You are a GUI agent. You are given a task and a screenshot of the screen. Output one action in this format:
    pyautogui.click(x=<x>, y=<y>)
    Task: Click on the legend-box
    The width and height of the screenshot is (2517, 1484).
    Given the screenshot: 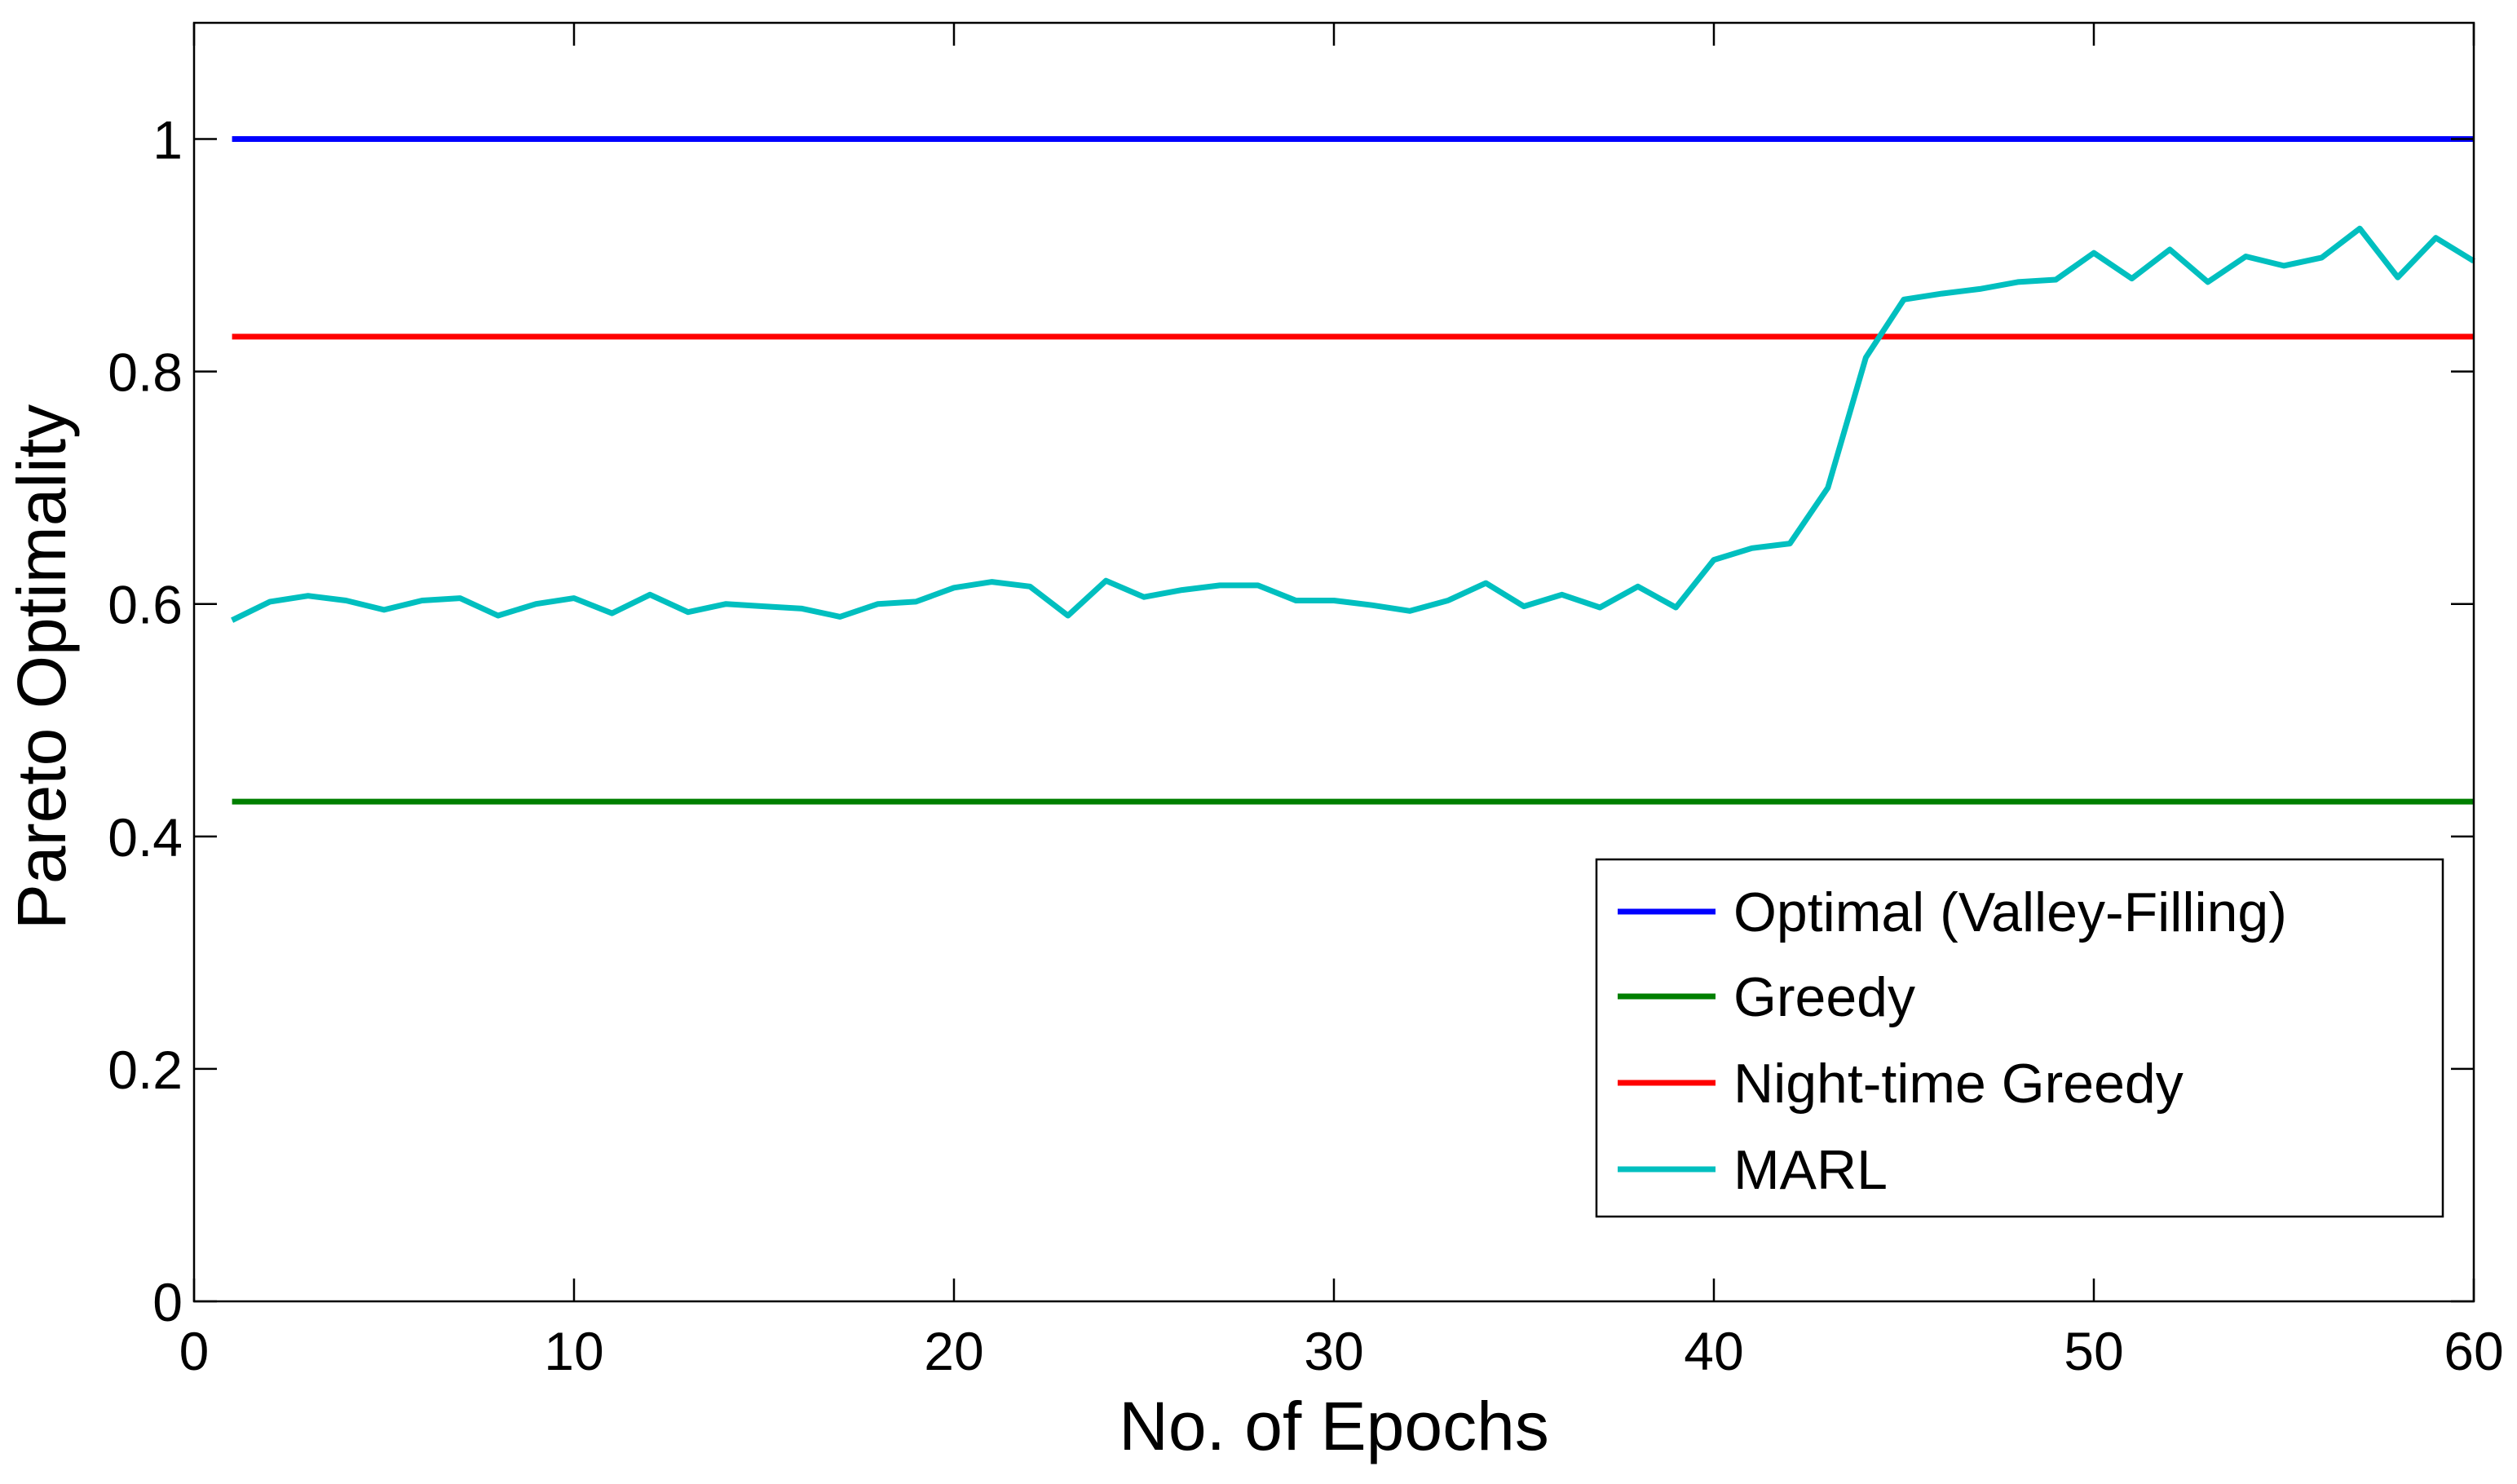 What is the action you would take?
    pyautogui.click(x=2020, y=1038)
    